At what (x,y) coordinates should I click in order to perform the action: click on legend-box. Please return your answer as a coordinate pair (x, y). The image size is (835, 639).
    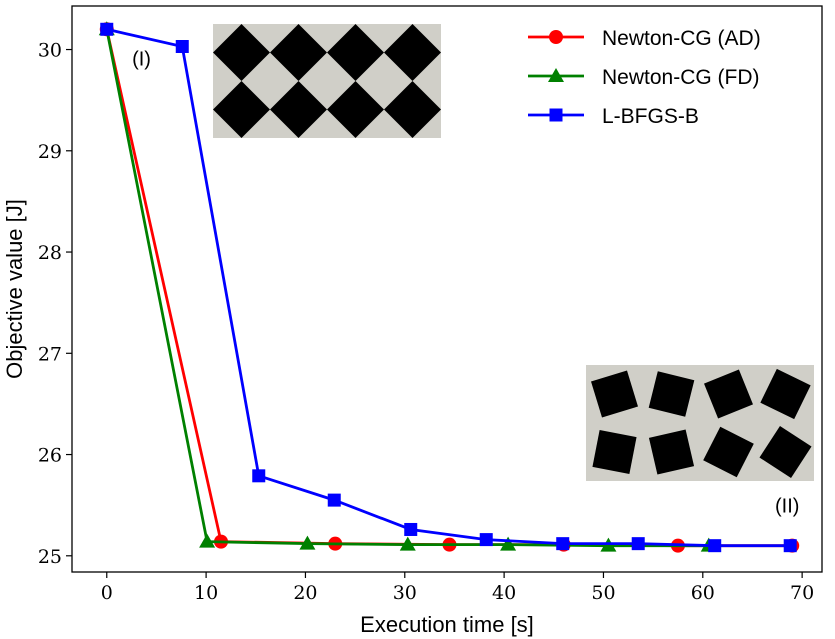
    Looking at the image, I should click on (667, 73).